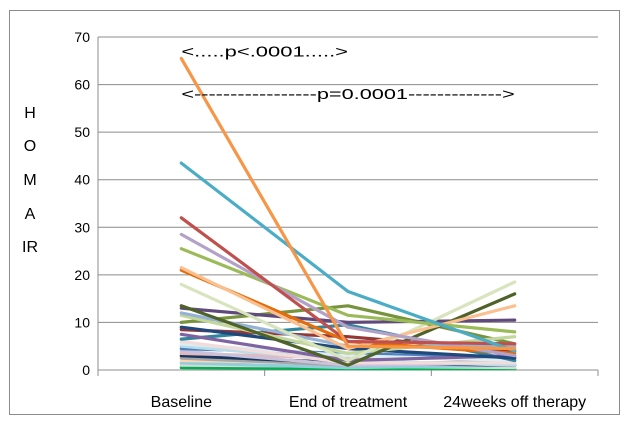  I want to click on y-tick-label: 20, so click(82, 275).